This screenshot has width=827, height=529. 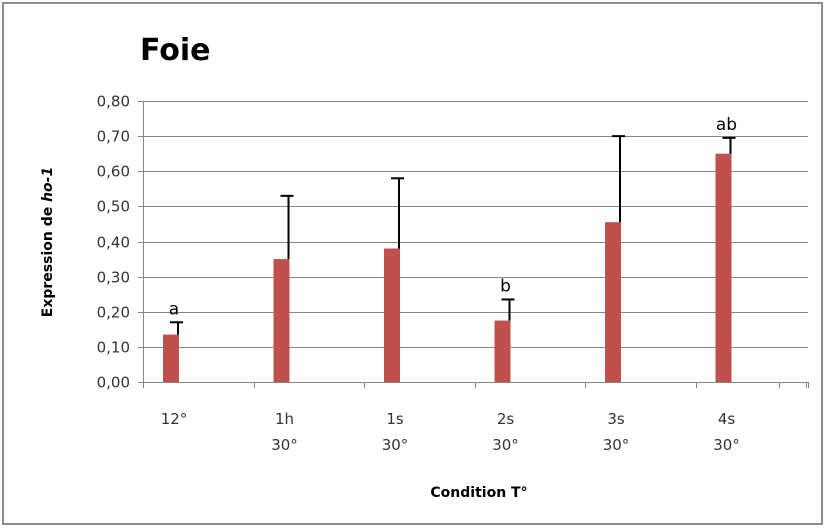 What do you see at coordinates (450, 432) in the screenshot?
I see `x-axis-ticks: 12° 1h 30° 1s 30° 2s 30° 3s 30° 4s 30°` at bounding box center [450, 432].